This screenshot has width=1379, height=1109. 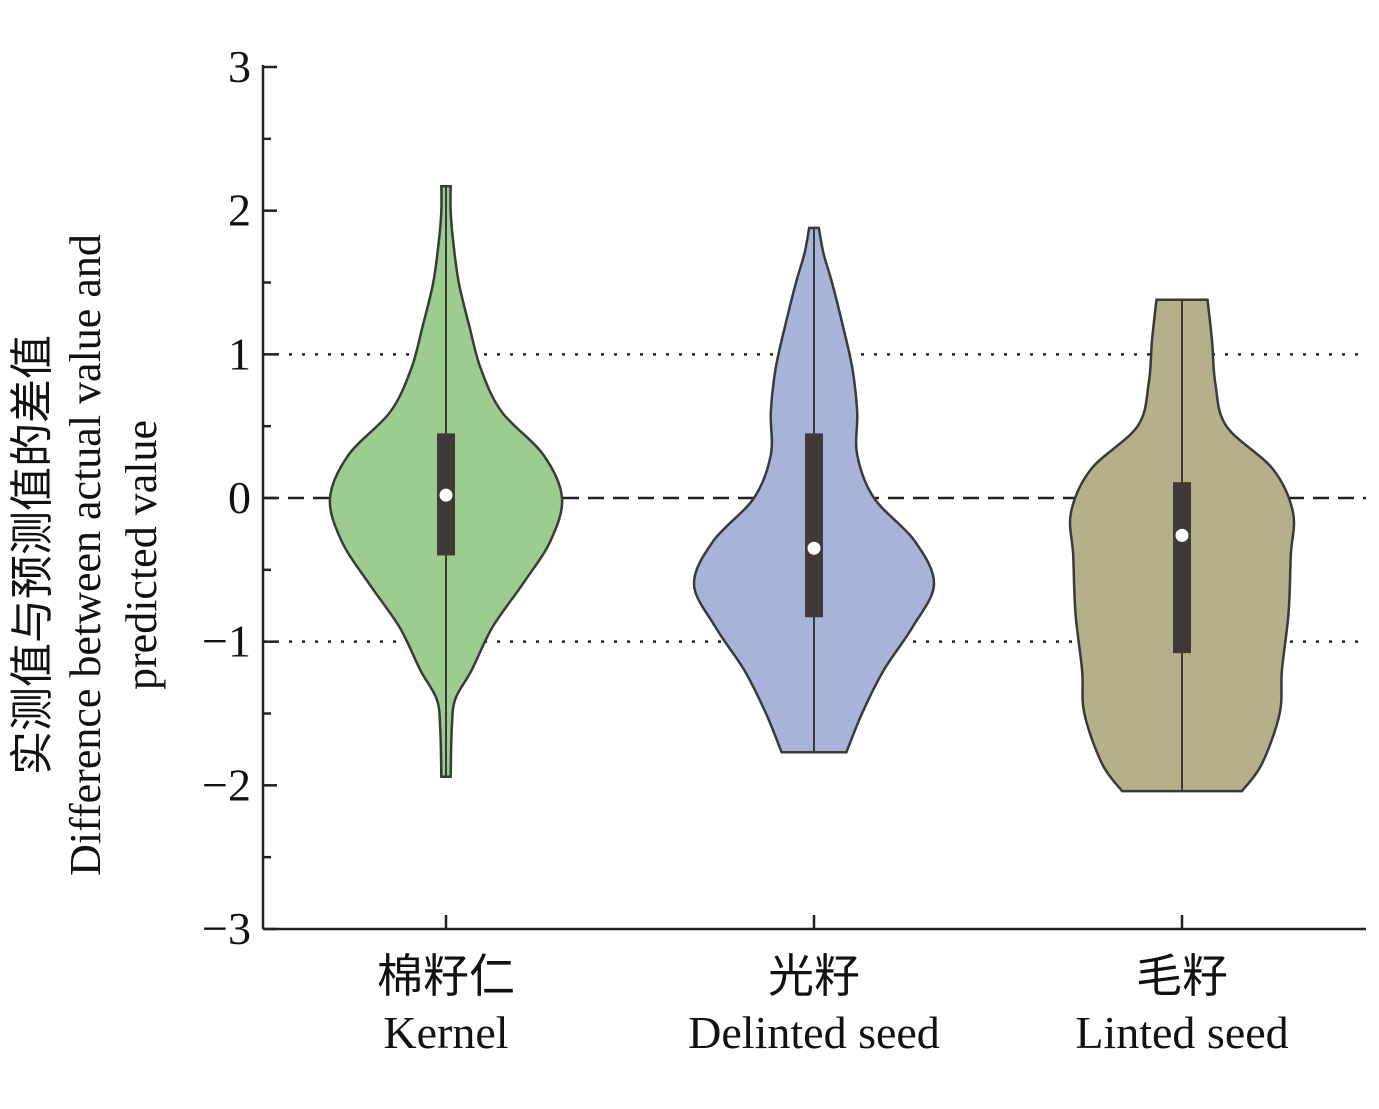 What do you see at coordinates (445, 1032) in the screenshot?
I see `category-label-en: Kernel` at bounding box center [445, 1032].